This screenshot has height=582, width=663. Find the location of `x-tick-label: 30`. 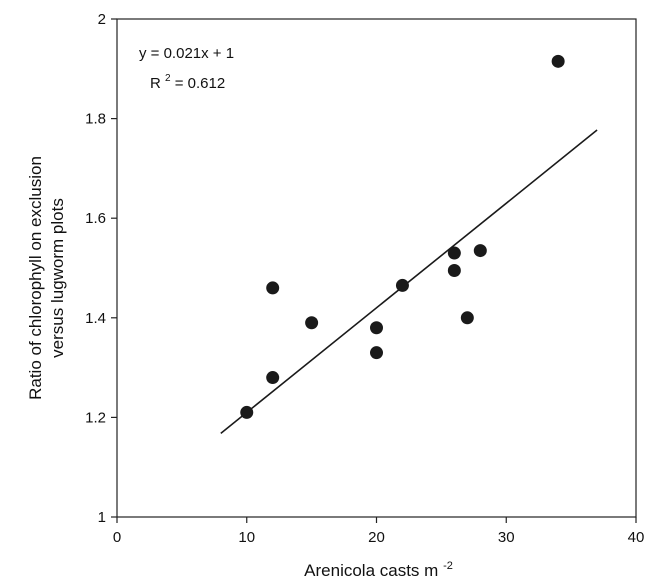

x-tick-label: 30 is located at coordinates (506, 537).